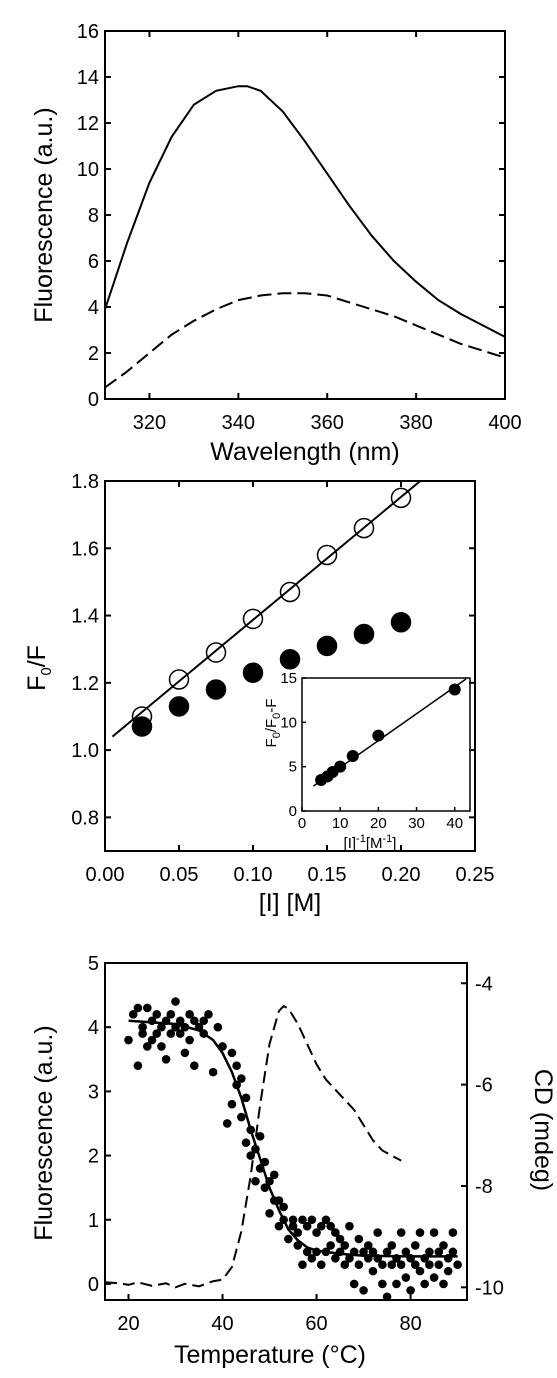  What do you see at coordinates (93, 964) in the screenshot?
I see `p3-ytick-label-5: 5` at bounding box center [93, 964].